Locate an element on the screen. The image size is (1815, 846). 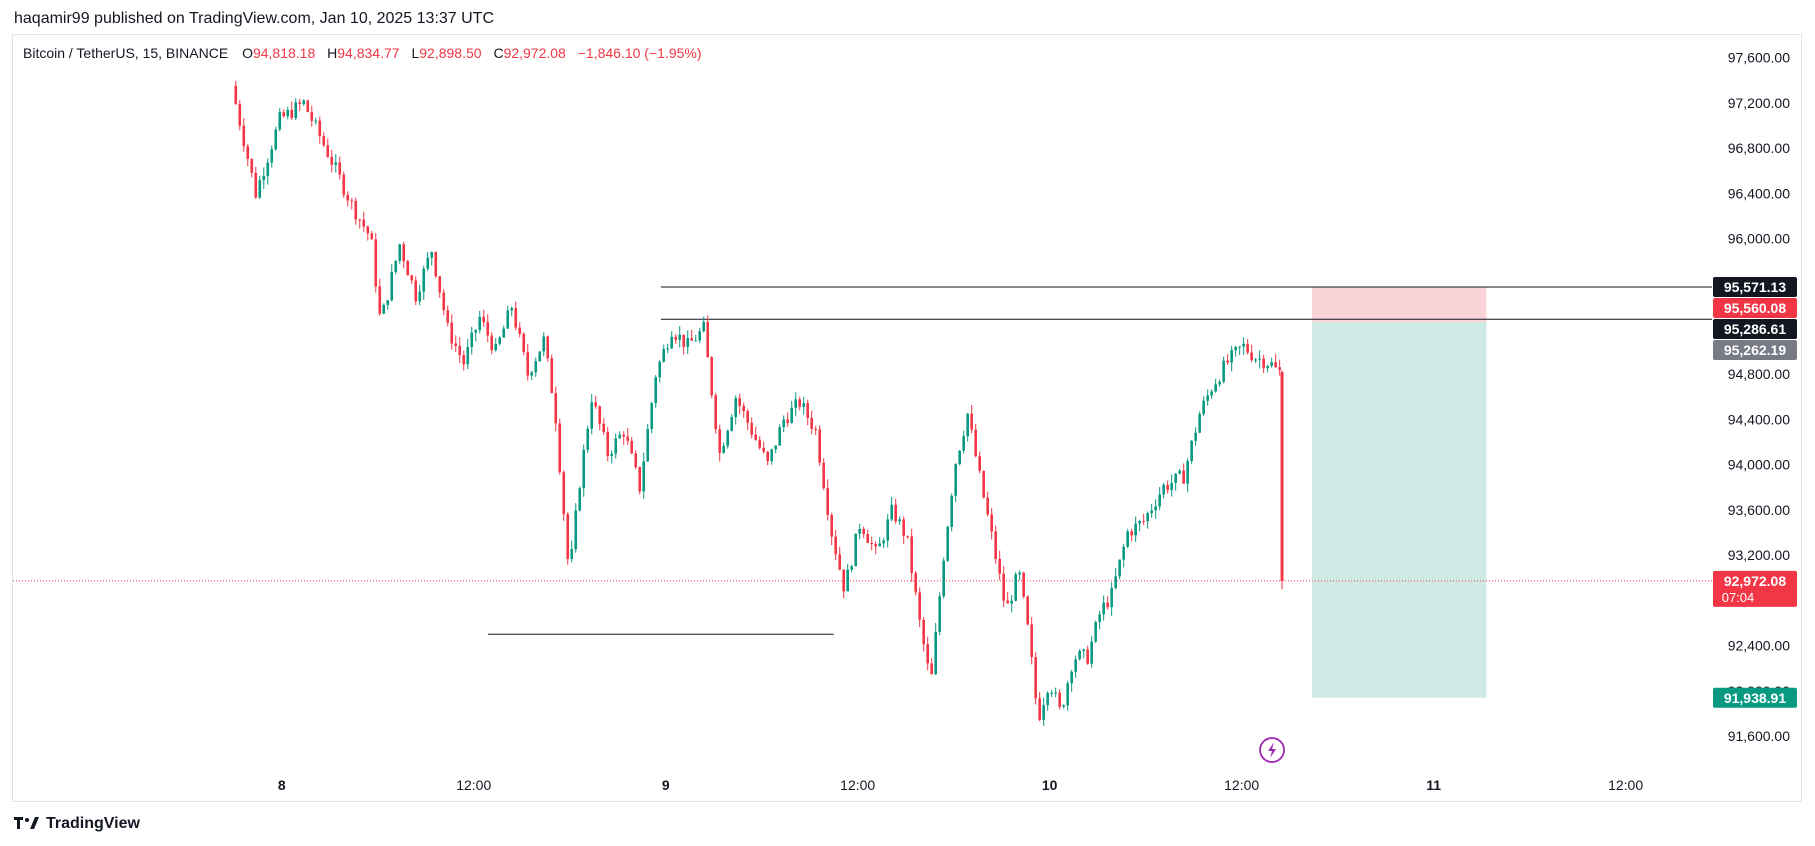
price-label: 95,571.13 is located at coordinates (1755, 287).